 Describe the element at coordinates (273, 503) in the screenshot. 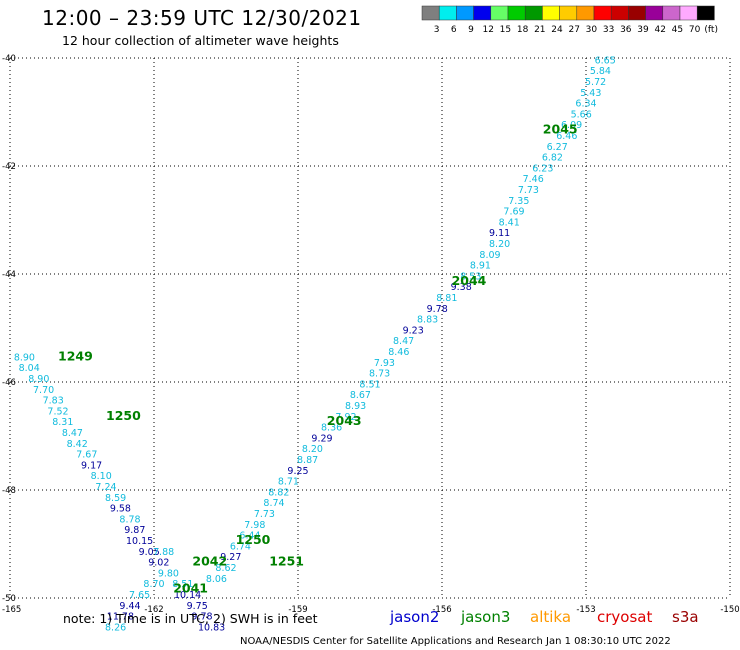

I see `wave-height-value: 8.74` at that location.